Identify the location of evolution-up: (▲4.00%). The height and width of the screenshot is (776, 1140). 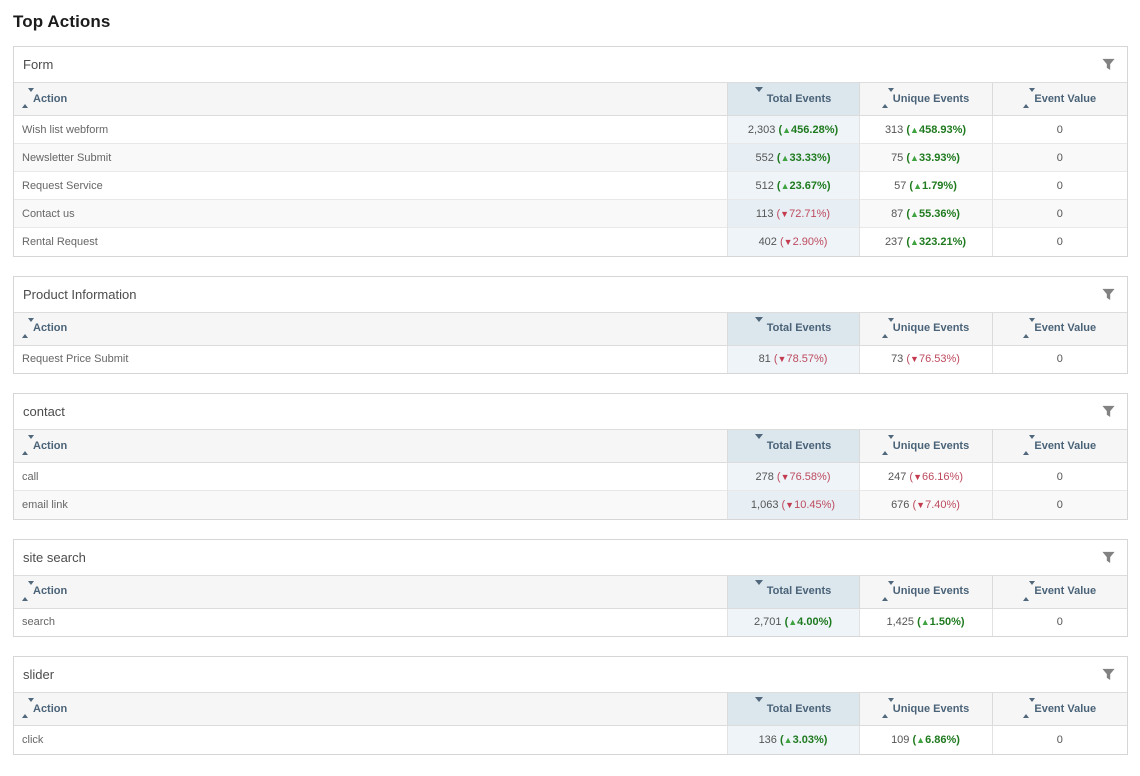
(808, 622).